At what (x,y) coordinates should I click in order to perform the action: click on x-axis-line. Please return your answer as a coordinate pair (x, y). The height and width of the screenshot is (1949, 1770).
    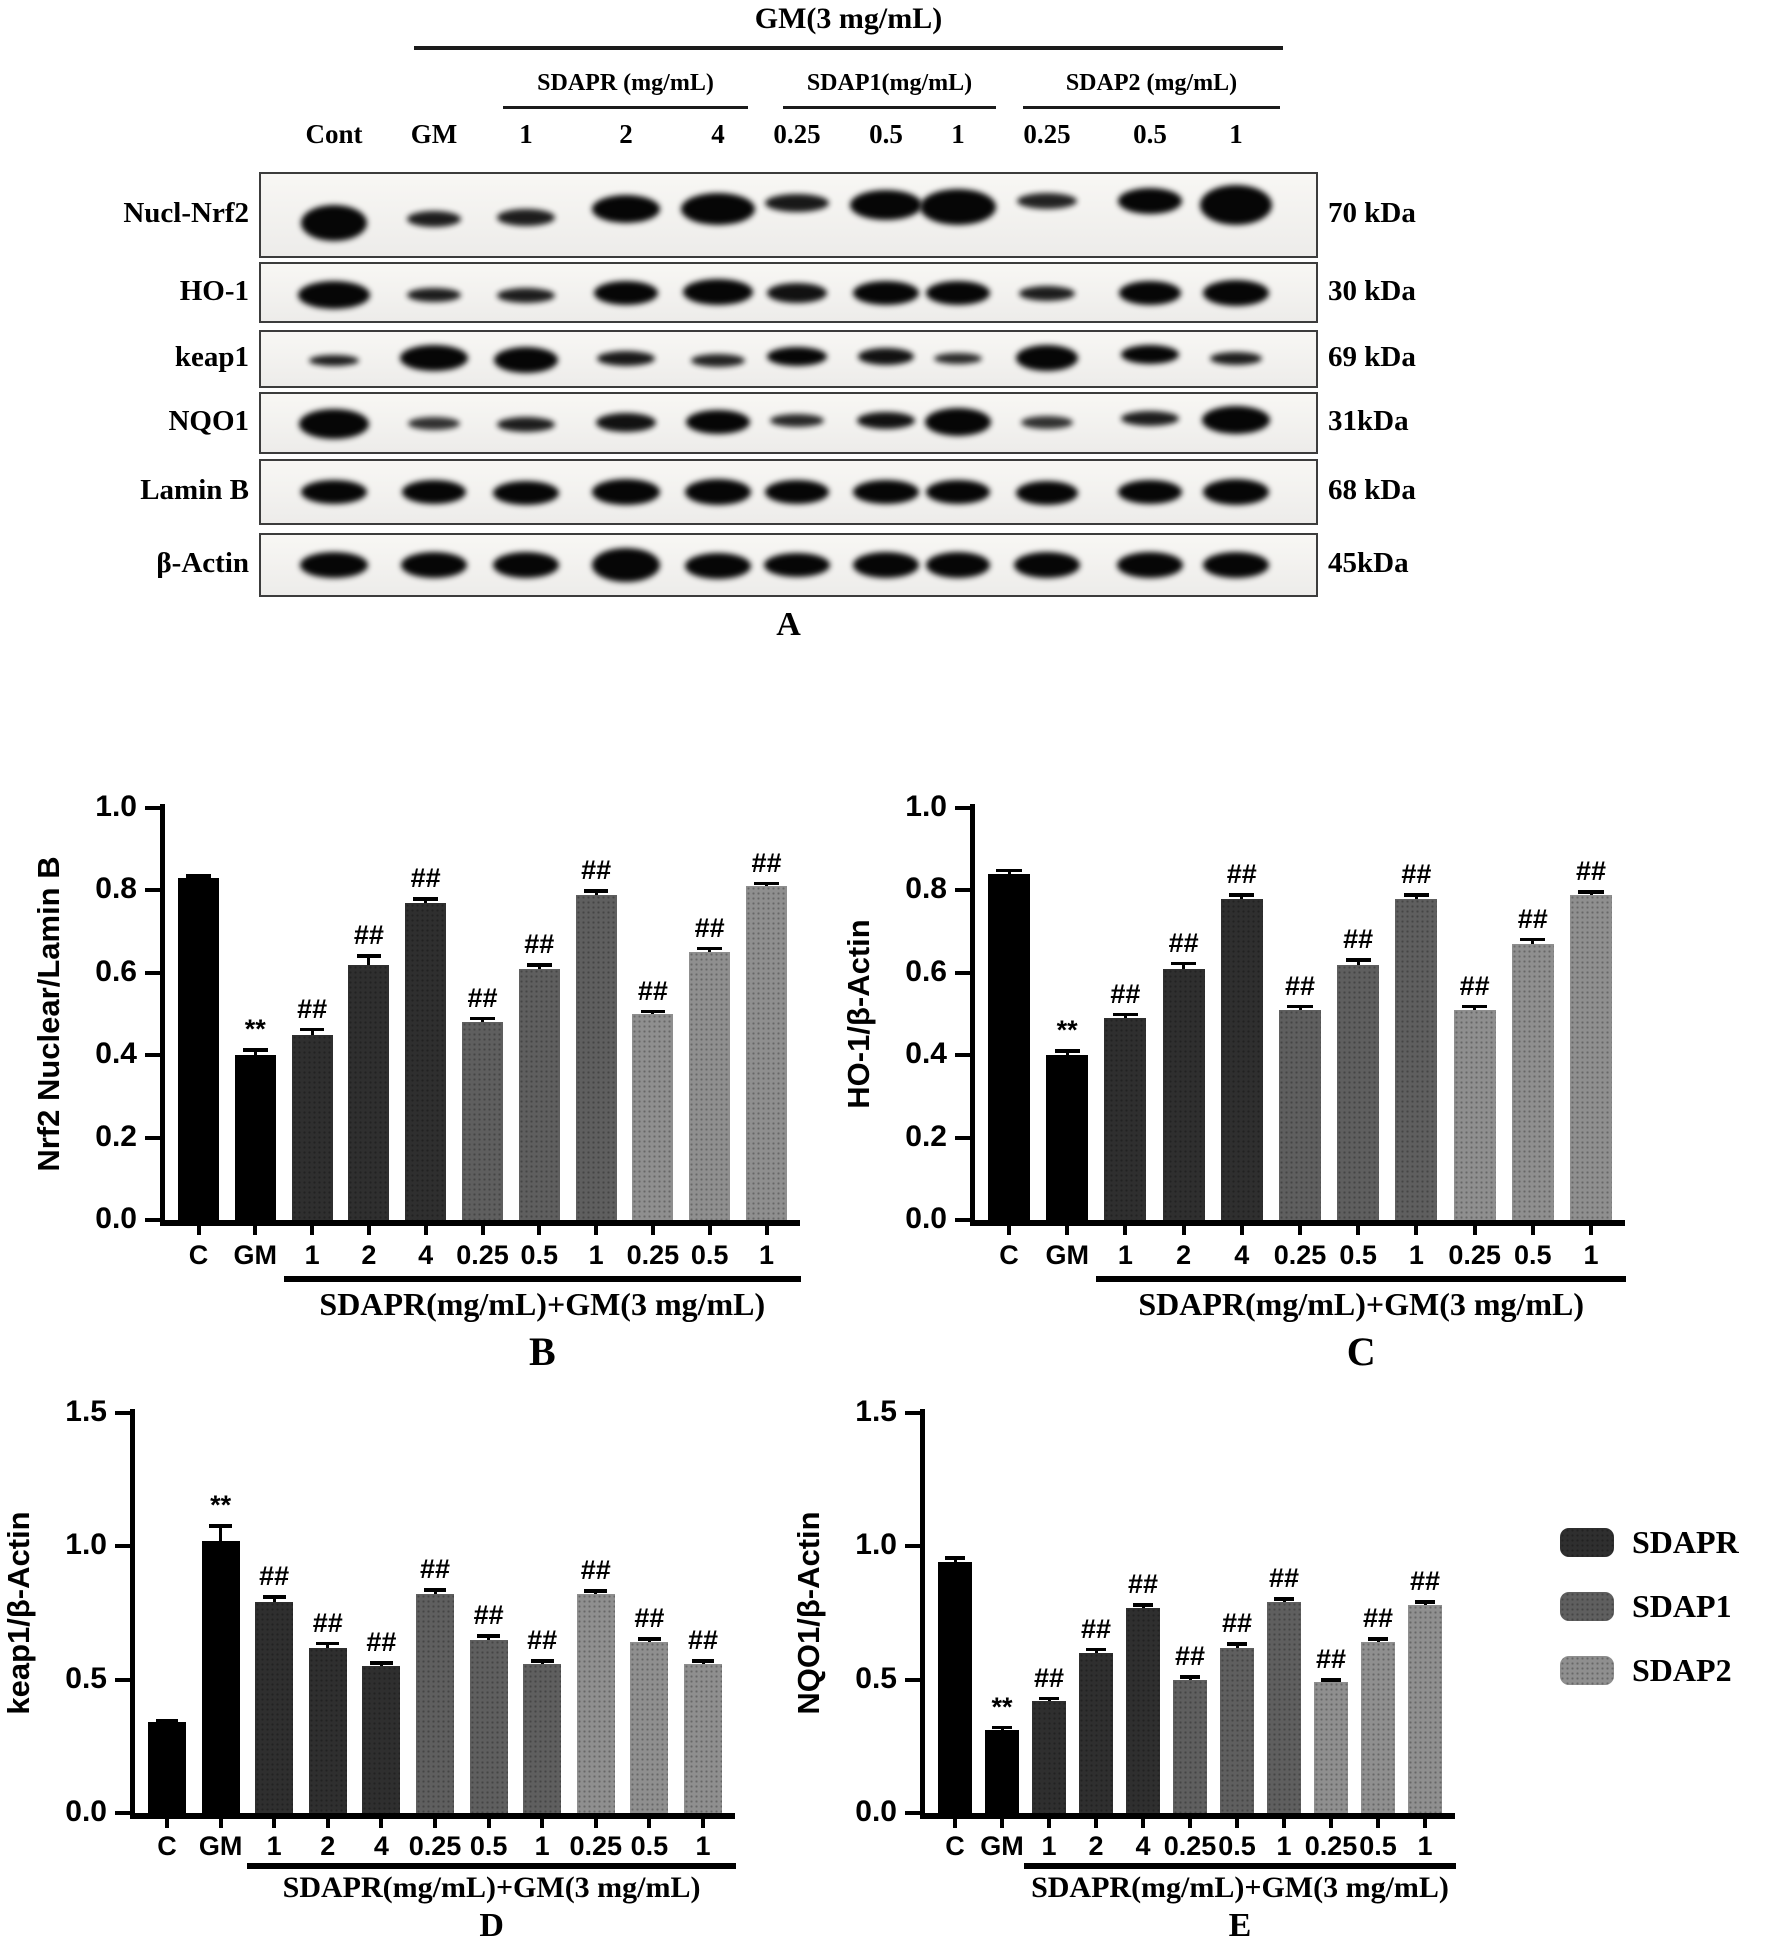
    Looking at the image, I should click on (1187, 1816).